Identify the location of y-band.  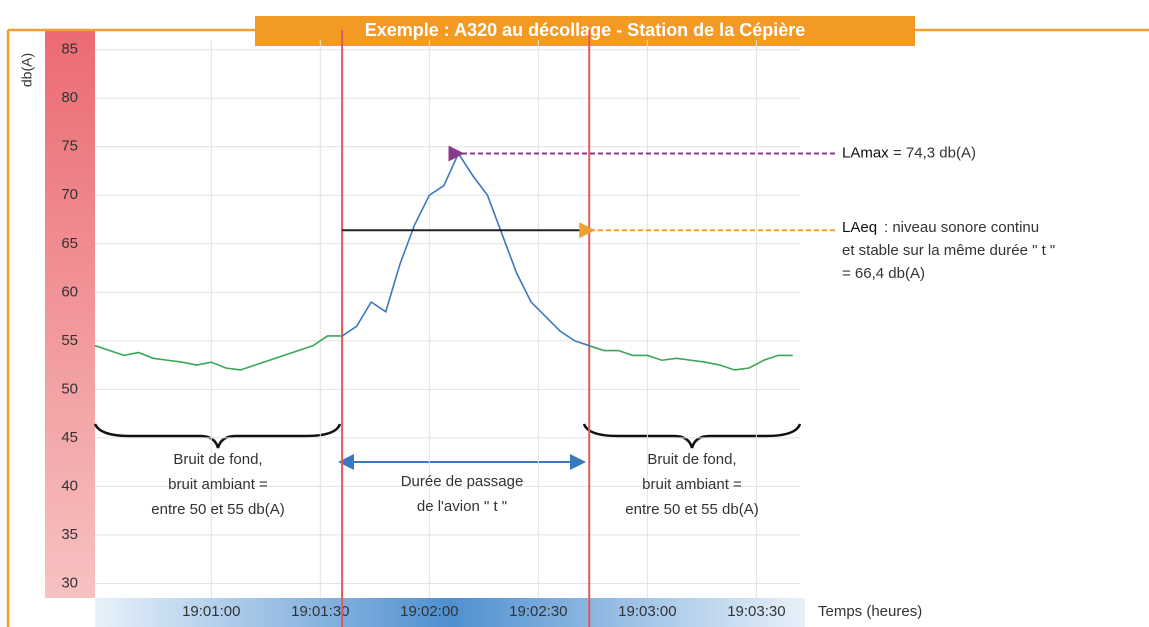
(70, 314).